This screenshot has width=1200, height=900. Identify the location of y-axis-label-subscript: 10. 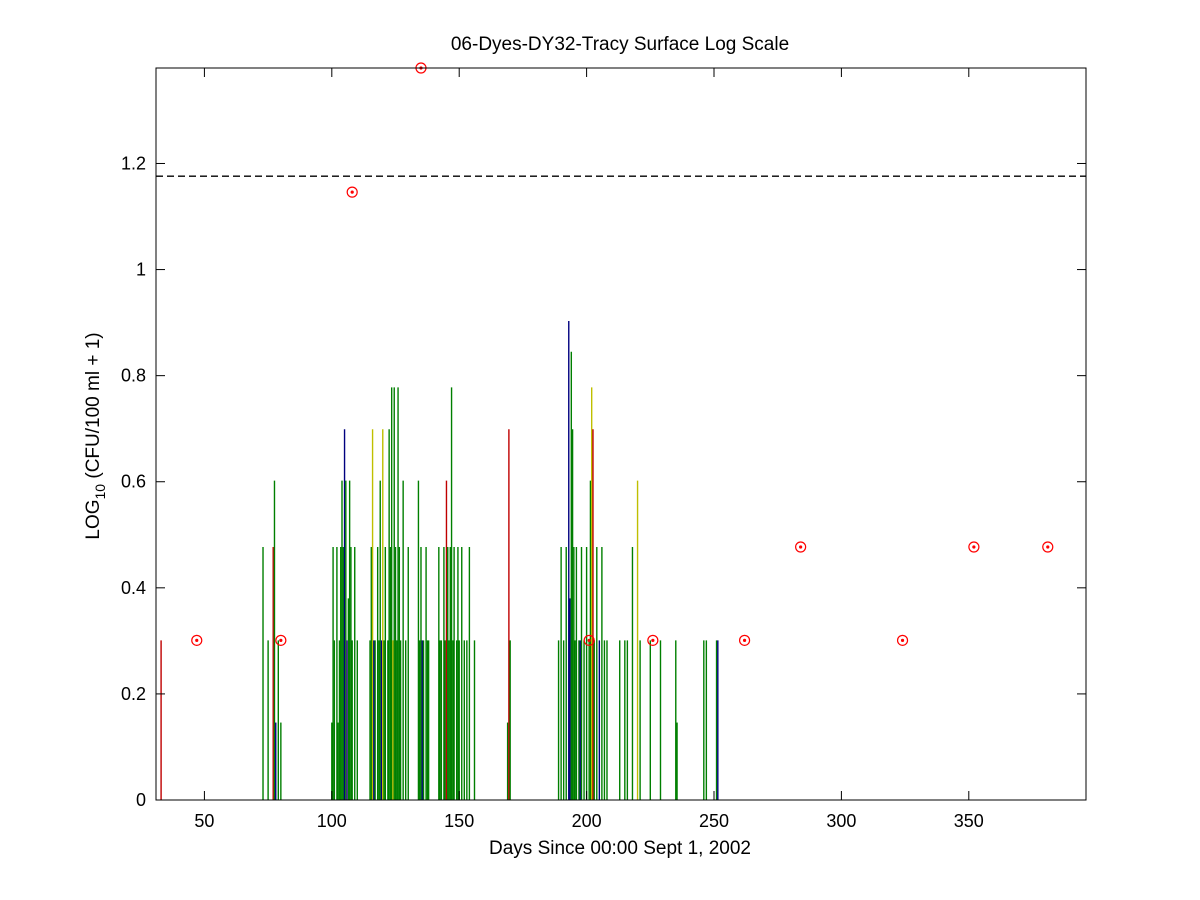
(100, 492).